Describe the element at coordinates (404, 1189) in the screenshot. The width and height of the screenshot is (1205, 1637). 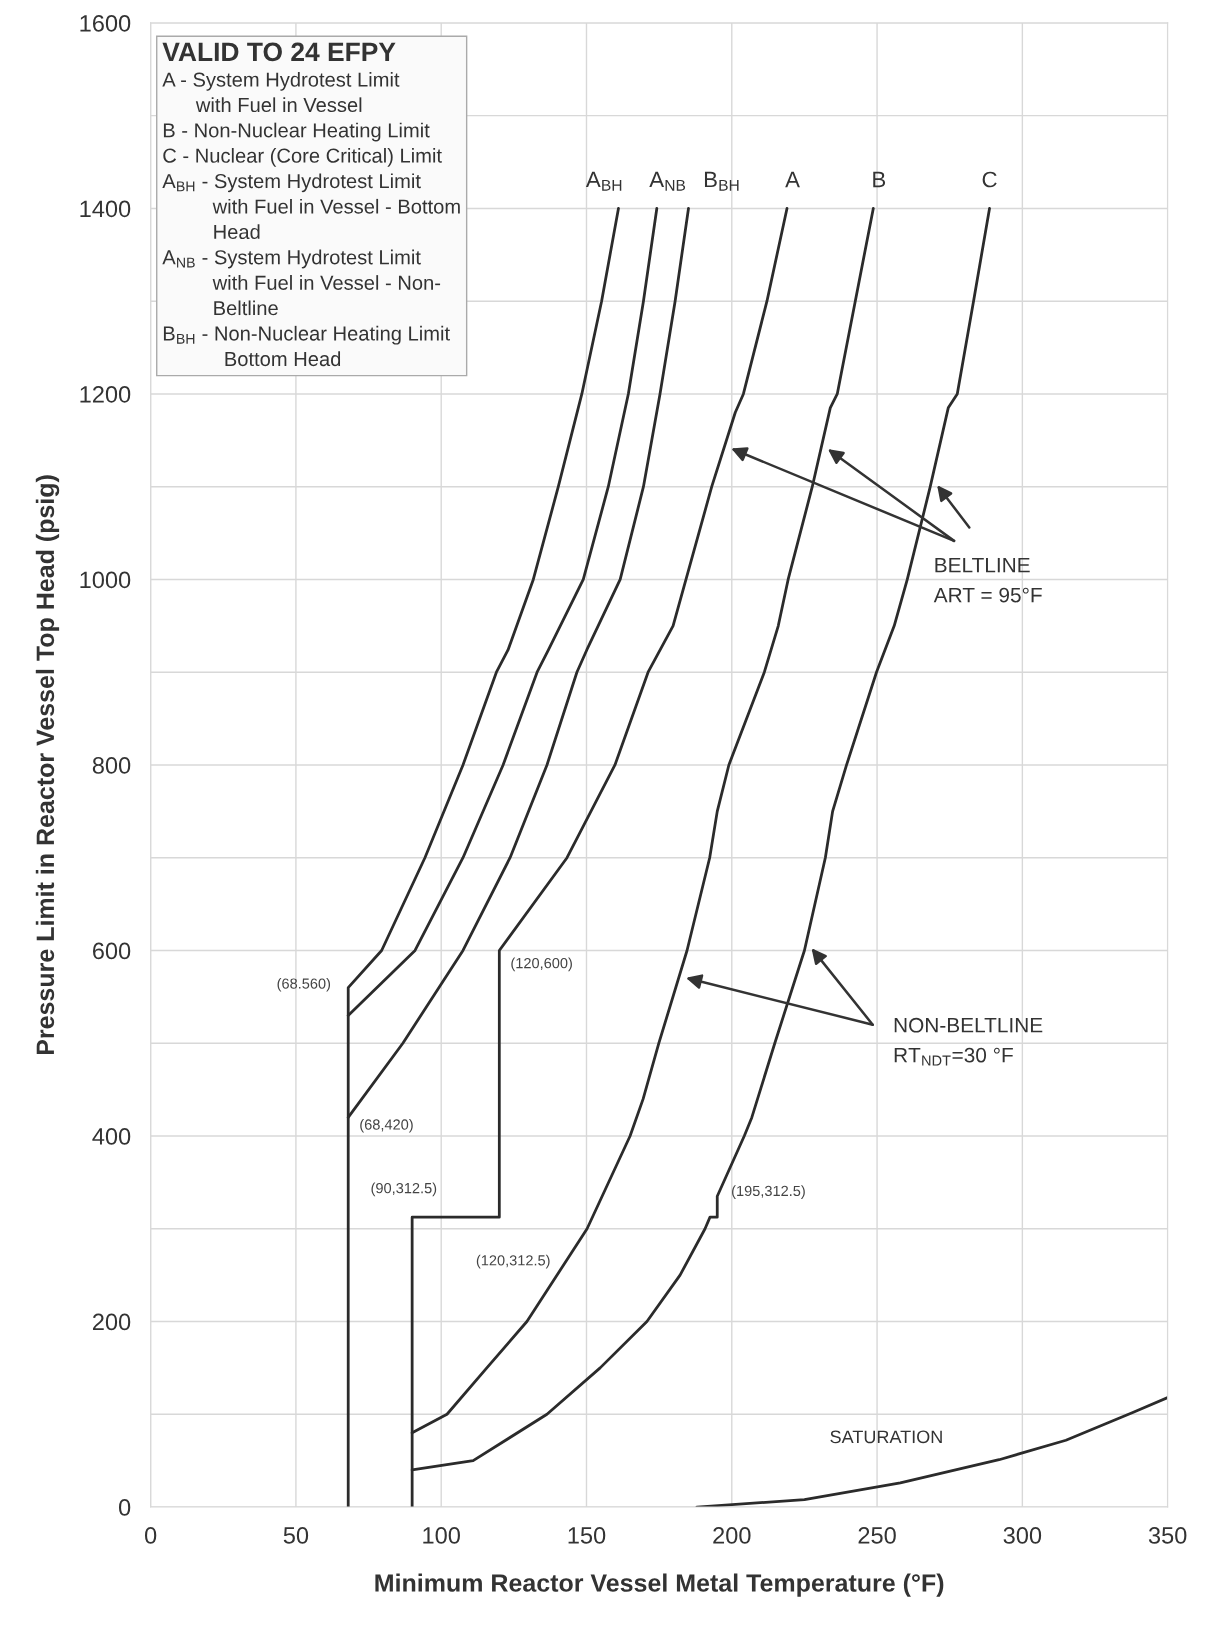
I see `annotation: (90,312.5)` at that location.